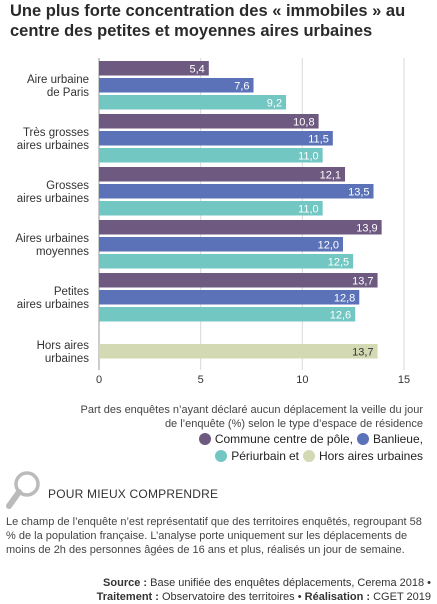  Describe the element at coordinates (68, 93) in the screenshot. I see `category-label: de Paris` at that location.